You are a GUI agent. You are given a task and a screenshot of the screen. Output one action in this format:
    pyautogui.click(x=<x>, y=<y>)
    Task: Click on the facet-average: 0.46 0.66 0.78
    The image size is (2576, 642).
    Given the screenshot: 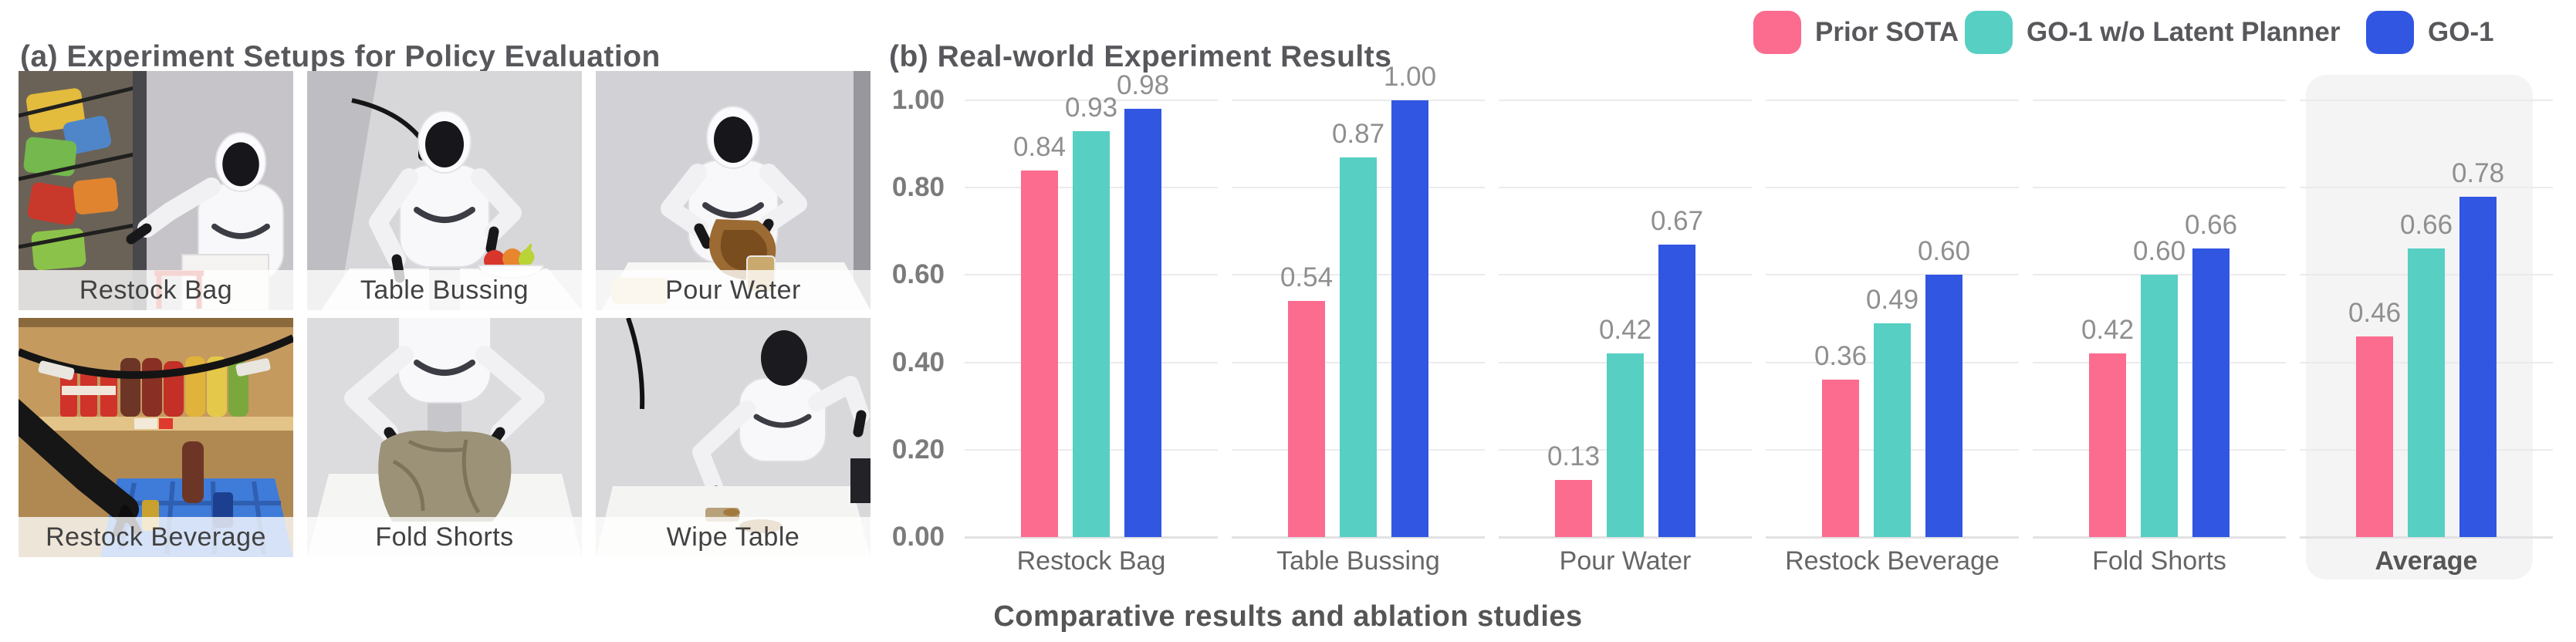 What is the action you would take?
    pyautogui.click(x=2426, y=319)
    